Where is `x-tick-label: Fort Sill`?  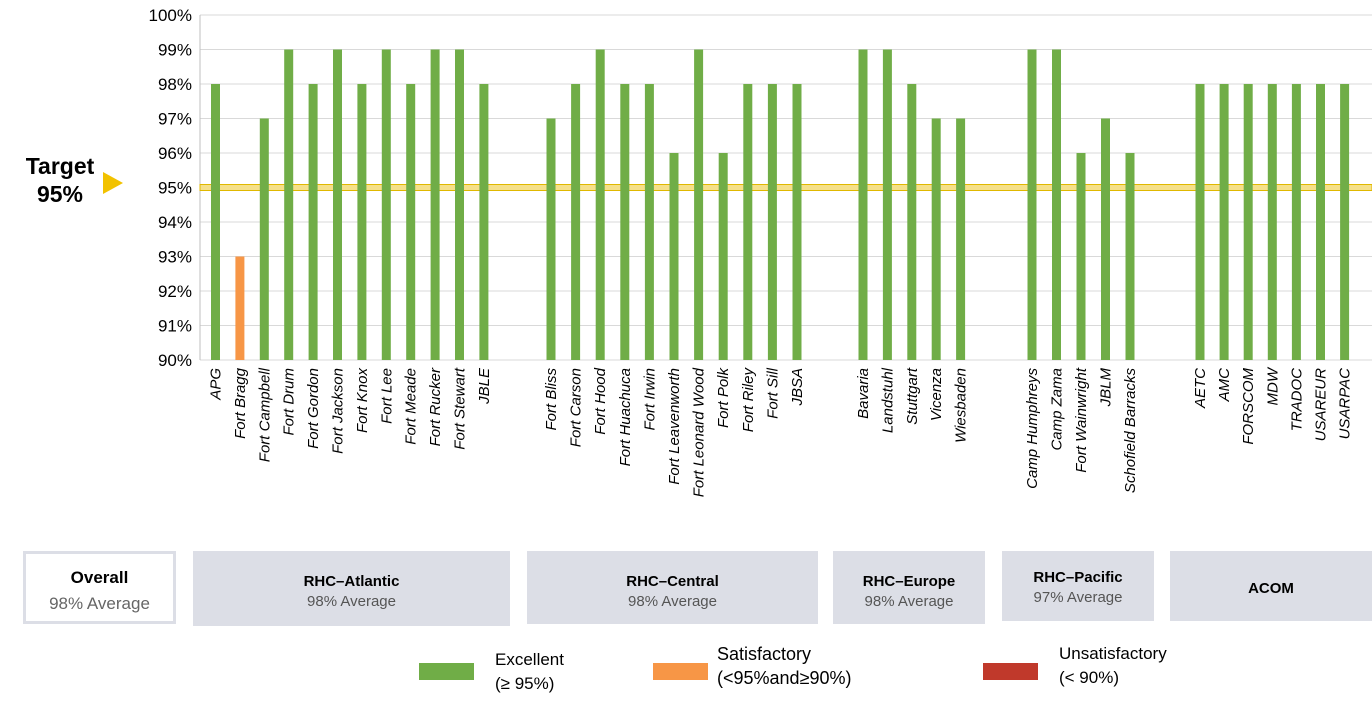
x-tick-label: Fort Sill is located at coordinates (772, 393).